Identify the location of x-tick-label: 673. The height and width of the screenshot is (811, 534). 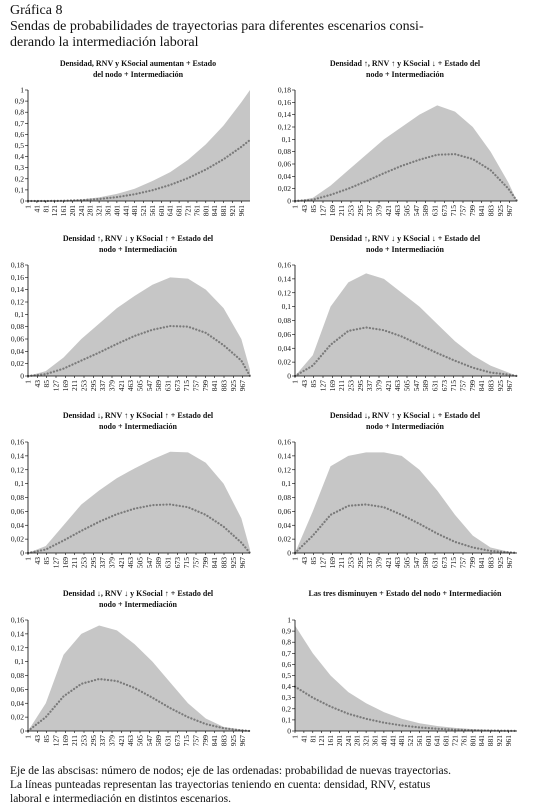
(444, 563).